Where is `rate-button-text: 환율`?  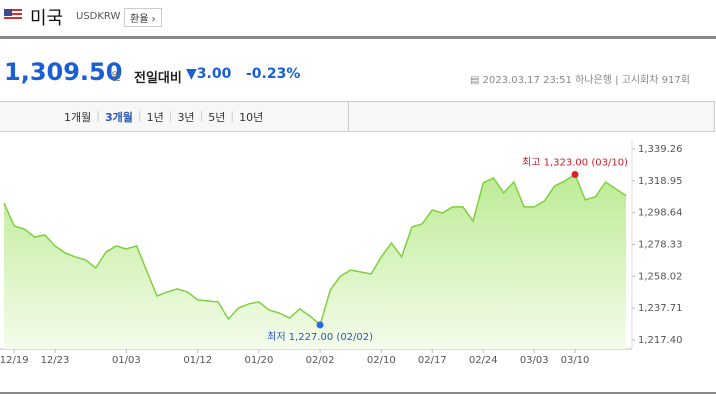 rate-button-text: 환율 is located at coordinates (139, 19).